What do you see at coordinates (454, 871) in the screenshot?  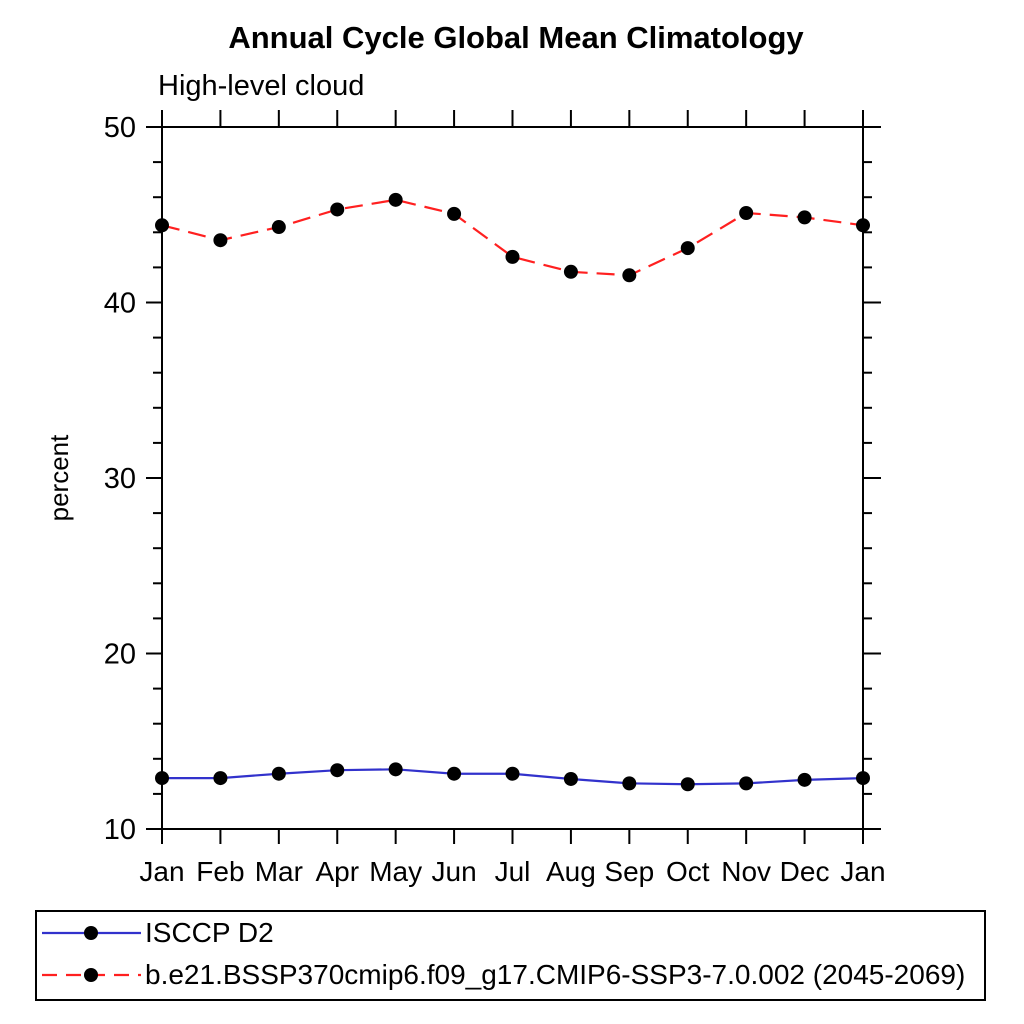 I see `x-tick-label: Jun` at bounding box center [454, 871].